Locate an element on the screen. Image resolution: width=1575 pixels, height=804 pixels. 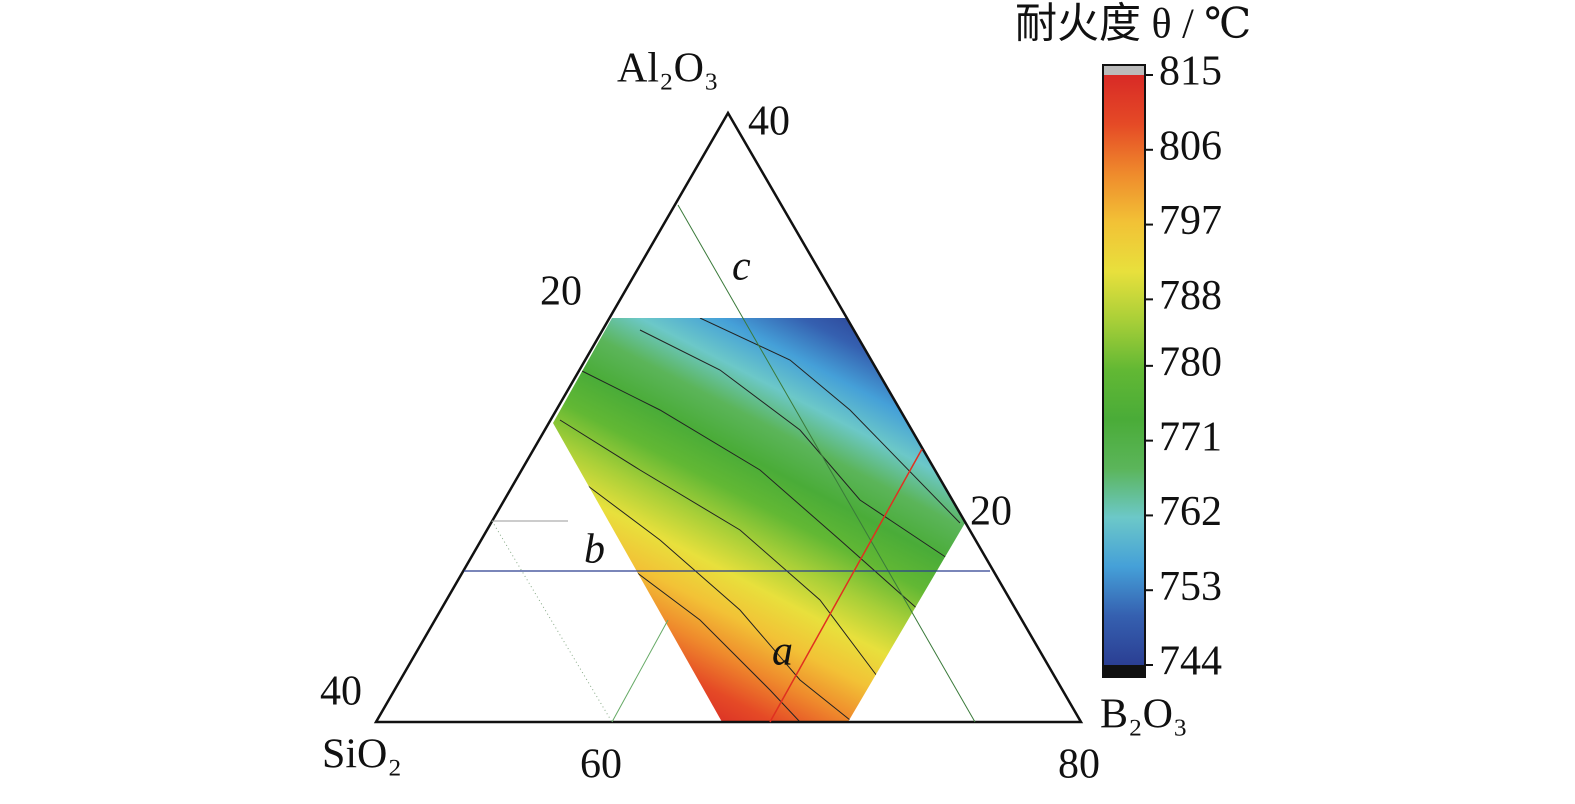
colorbar-tick-label: 815 is located at coordinates (1190, 72).